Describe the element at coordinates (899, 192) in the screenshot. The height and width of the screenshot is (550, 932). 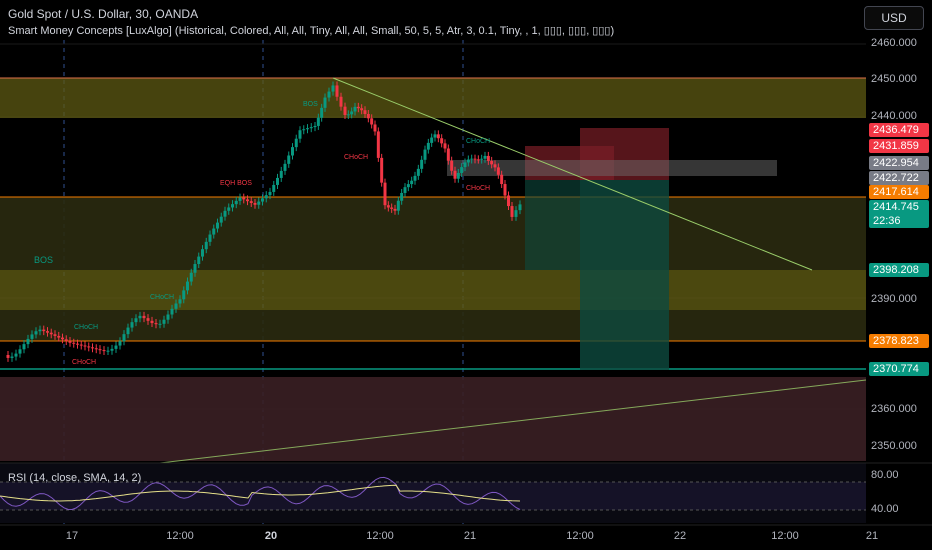
I see `price-label-orange: 2417.614` at that location.